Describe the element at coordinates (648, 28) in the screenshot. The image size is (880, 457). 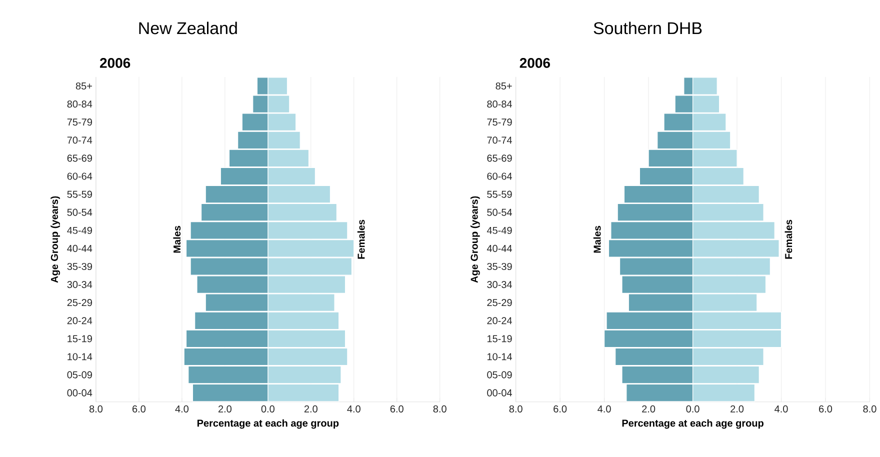
I see `chart-title: Southern DHB` at that location.